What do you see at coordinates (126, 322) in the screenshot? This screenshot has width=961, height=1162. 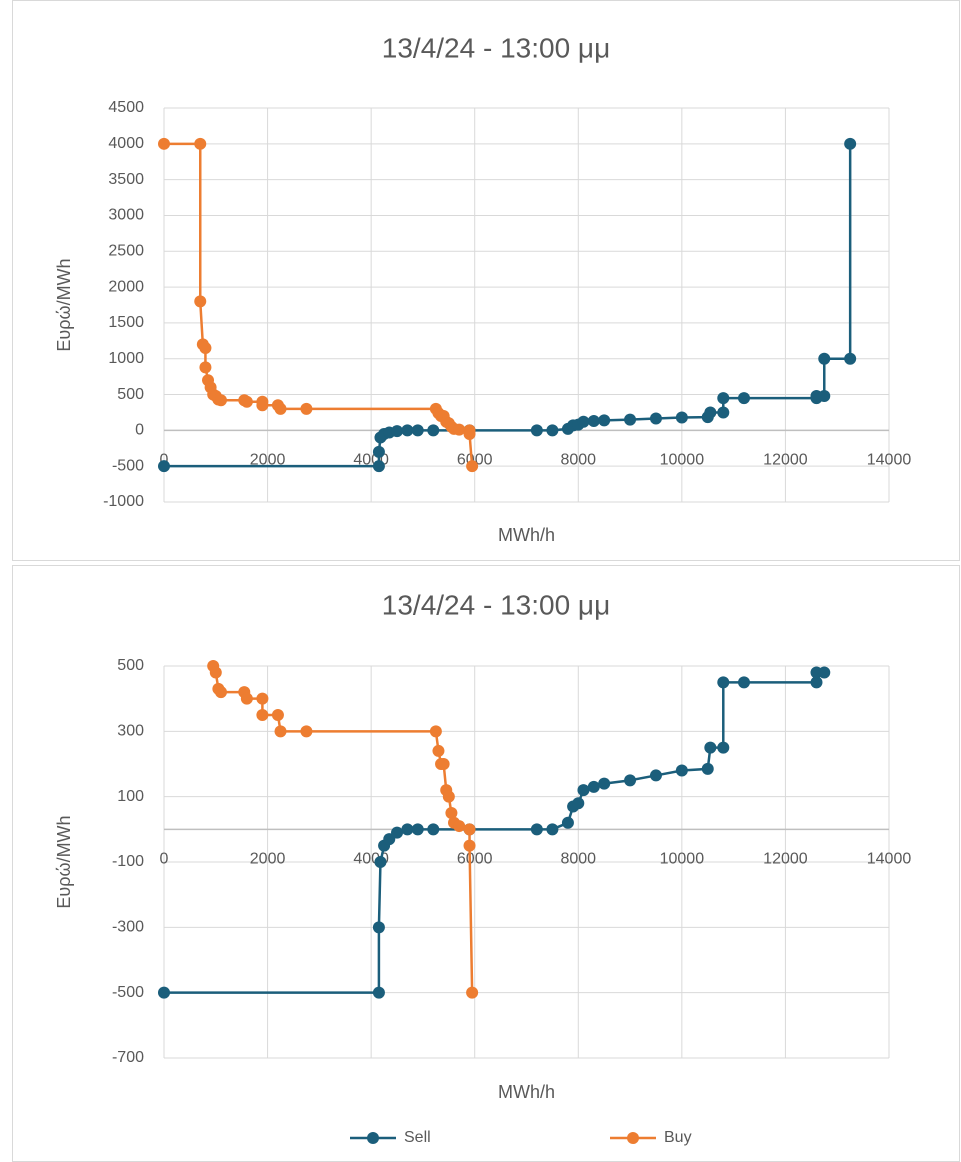 I see `y-tick-label: 1500` at bounding box center [126, 322].